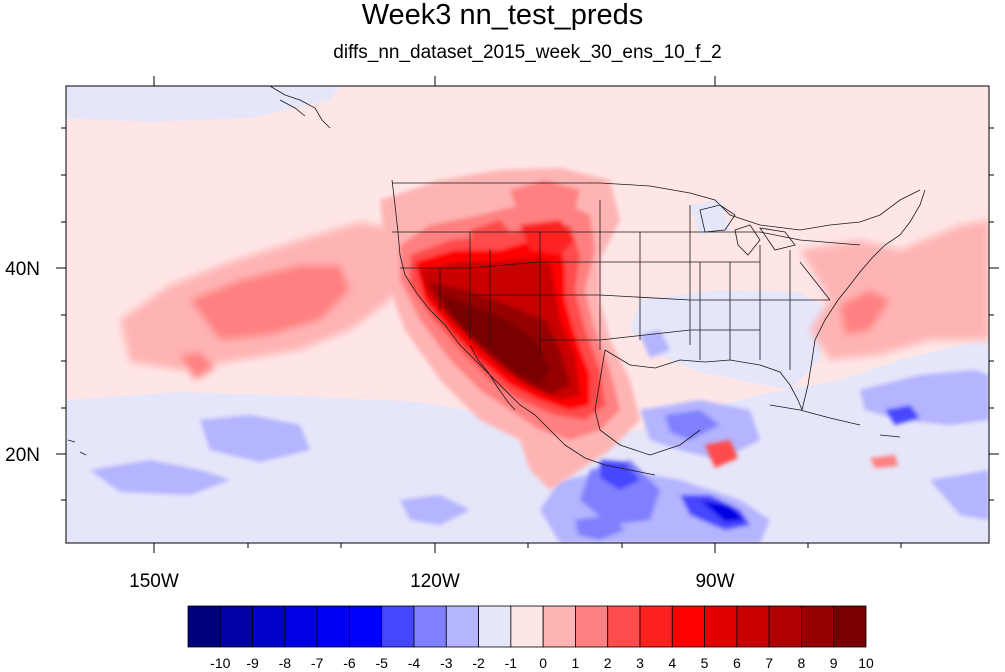  I want to click on colorbar-label: 7, so click(769, 663).